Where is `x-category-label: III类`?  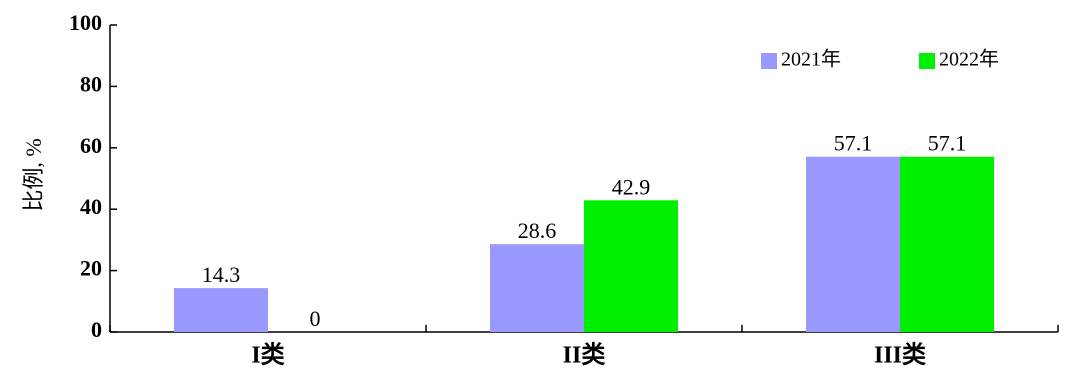
x-category-label: III类 is located at coordinates (900, 355).